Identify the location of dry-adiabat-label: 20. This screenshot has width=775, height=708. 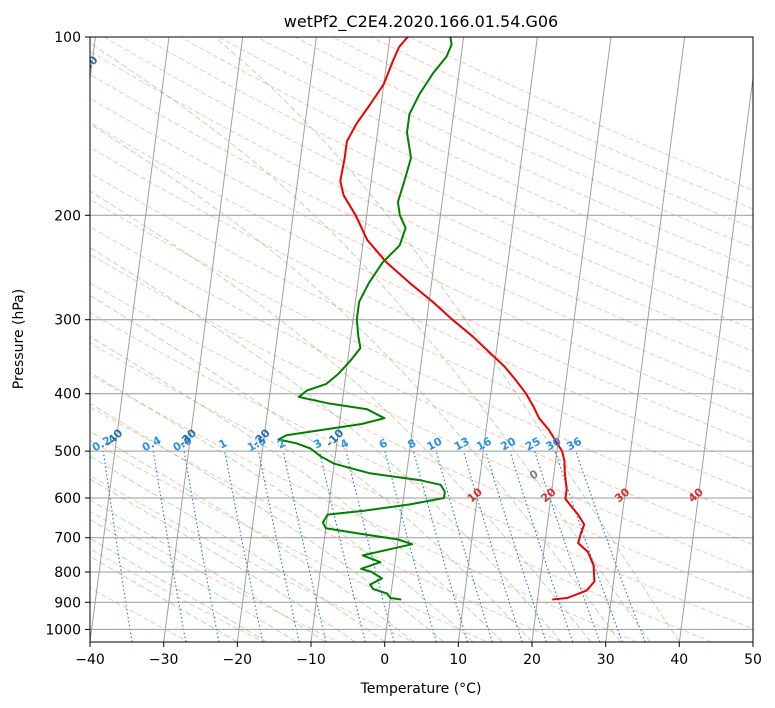
(549, 495).